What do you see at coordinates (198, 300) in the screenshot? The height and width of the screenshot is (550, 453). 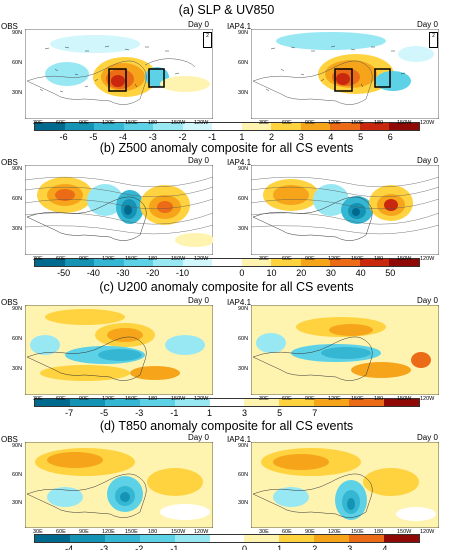 I see `panel-c-obs-day: Day 0` at bounding box center [198, 300].